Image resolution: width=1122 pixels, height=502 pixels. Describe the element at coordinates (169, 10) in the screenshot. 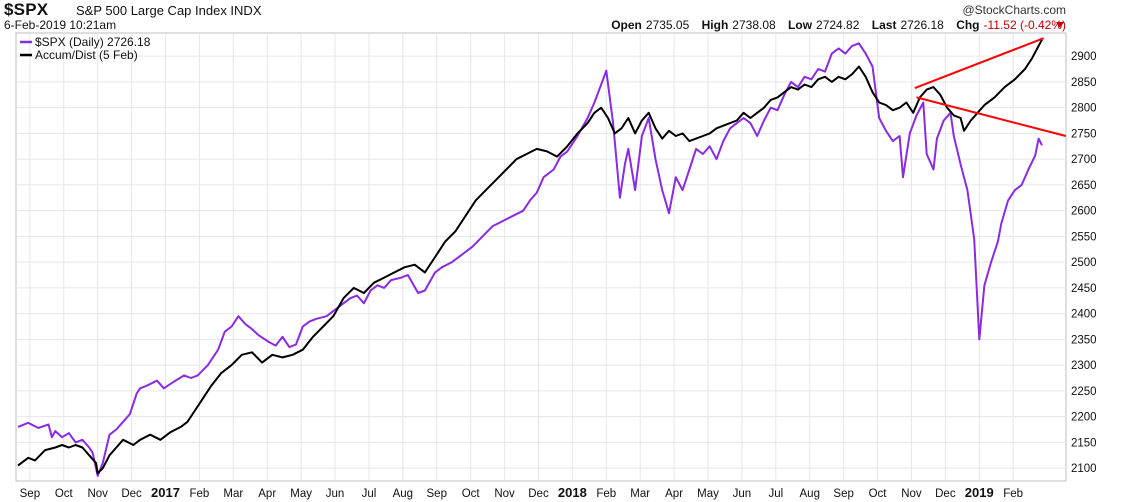

I see `index-name: S&P 500 Large Cap Index INDX` at that location.